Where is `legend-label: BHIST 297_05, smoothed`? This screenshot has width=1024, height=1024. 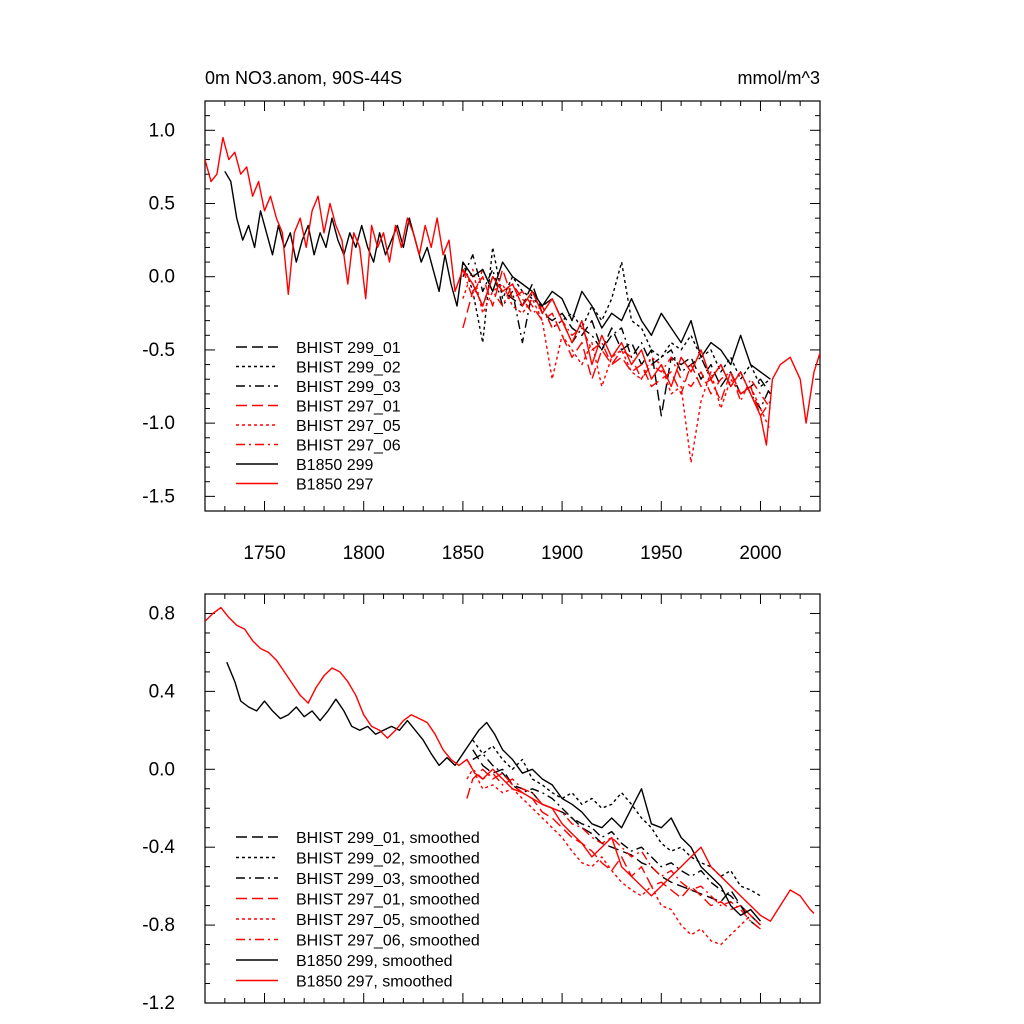 legend-label: BHIST 297_05, smoothed is located at coordinates (388, 920).